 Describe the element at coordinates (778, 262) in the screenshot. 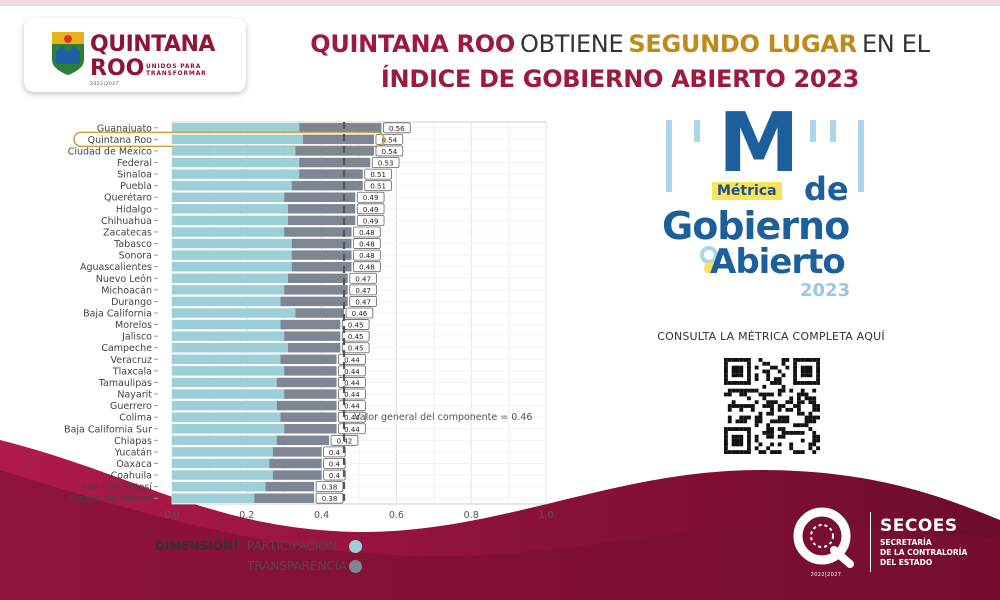

I see `logo-abierto: Abierto` at that location.